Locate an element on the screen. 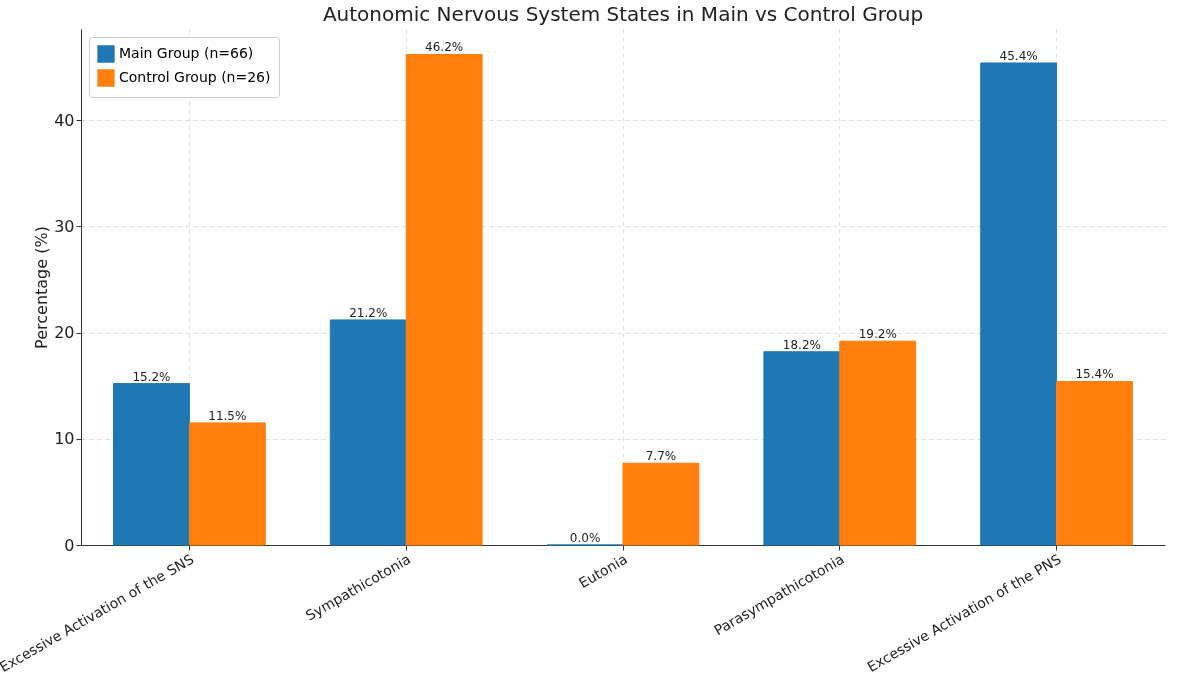 Image resolution: width=1177 pixels, height=688 pixels. y-tick-label: 20 is located at coordinates (64, 333).